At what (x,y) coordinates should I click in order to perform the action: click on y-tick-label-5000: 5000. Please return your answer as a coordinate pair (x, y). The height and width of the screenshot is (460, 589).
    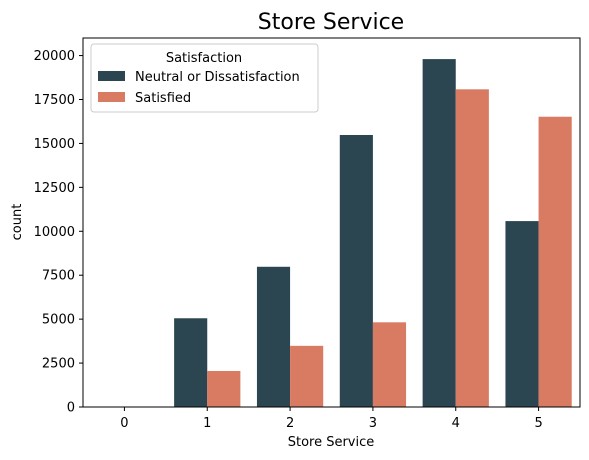
    Looking at the image, I should click on (58, 320).